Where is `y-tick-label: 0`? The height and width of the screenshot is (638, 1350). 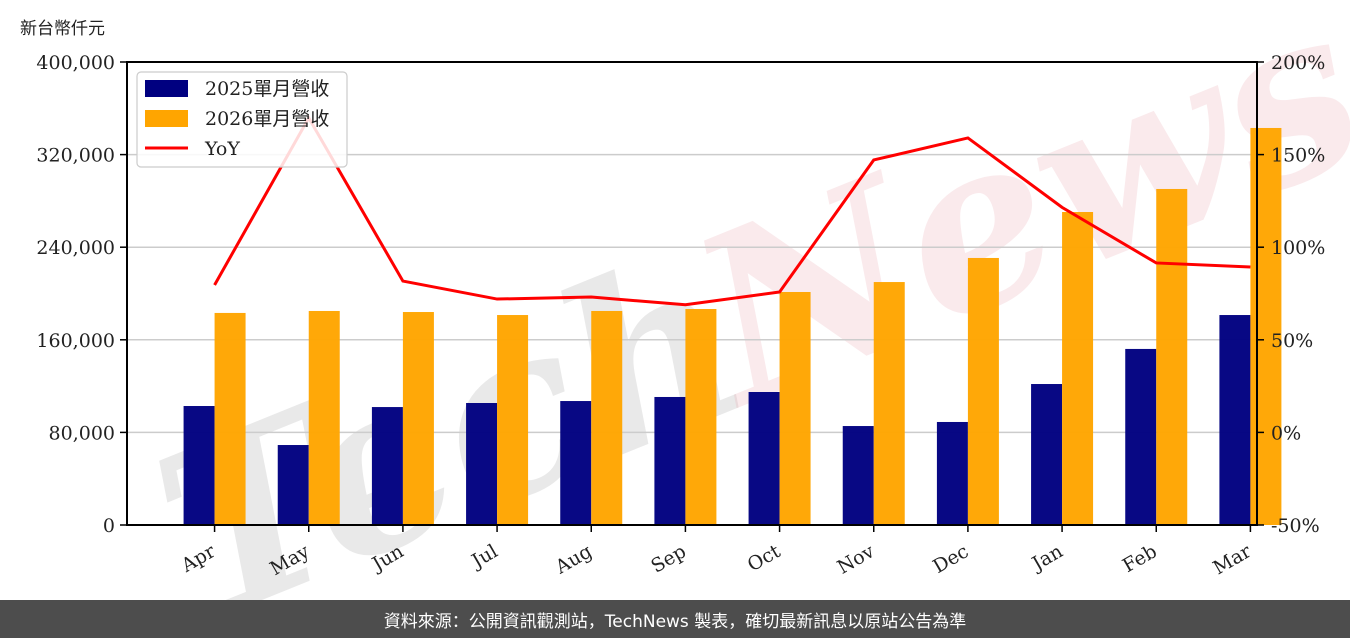
y-tick-label: 0 is located at coordinates (109, 526).